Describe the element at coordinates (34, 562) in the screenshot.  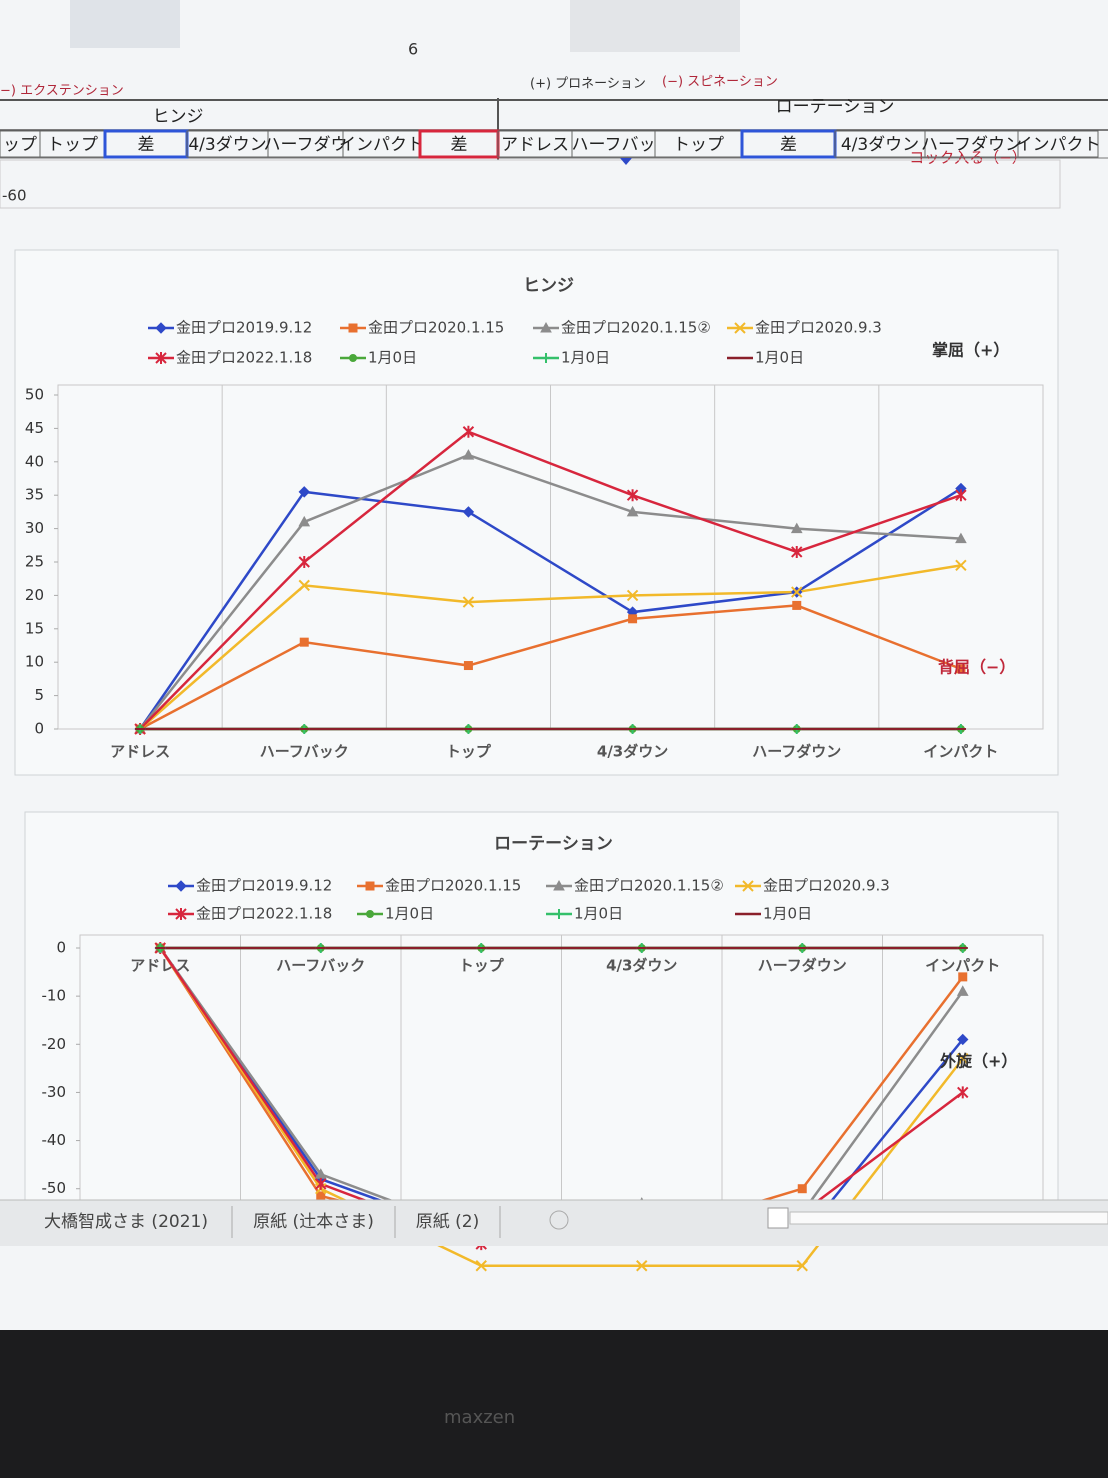
I see `y-tick-label: 25` at that location.